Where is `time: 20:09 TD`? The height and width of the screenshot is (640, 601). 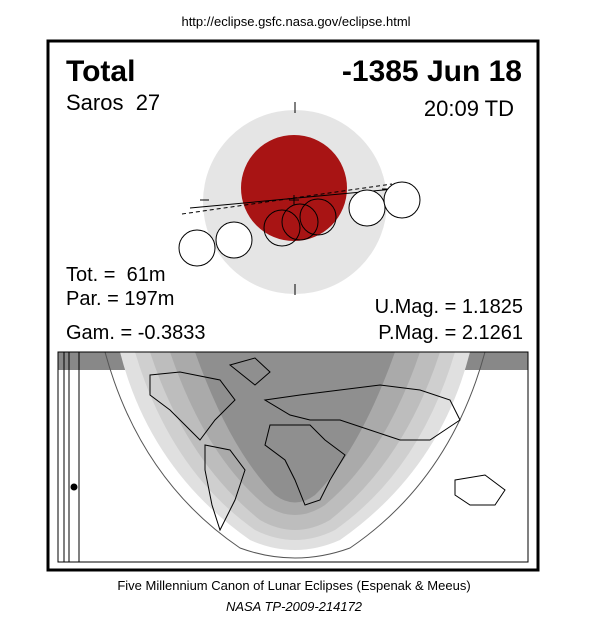 time: 20:09 TD is located at coordinates (469, 108).